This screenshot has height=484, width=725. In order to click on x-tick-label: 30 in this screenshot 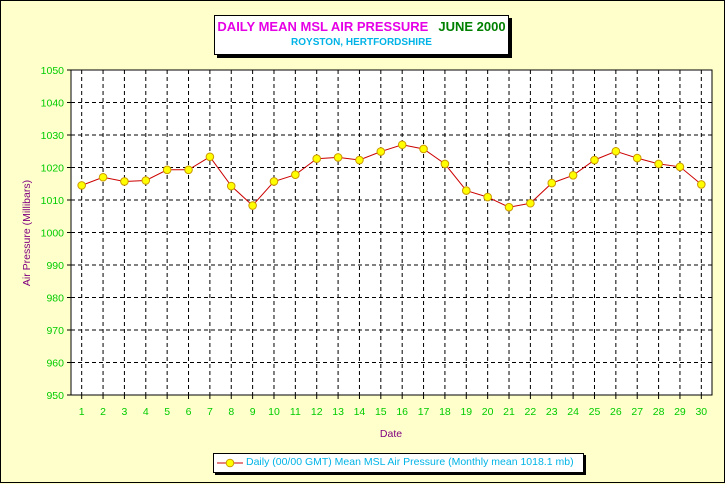, I will do `click(701, 412)`.